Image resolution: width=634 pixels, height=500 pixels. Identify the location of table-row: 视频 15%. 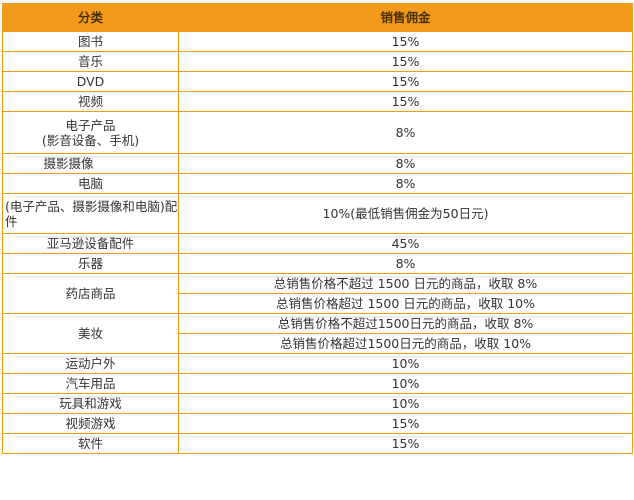
(317, 101).